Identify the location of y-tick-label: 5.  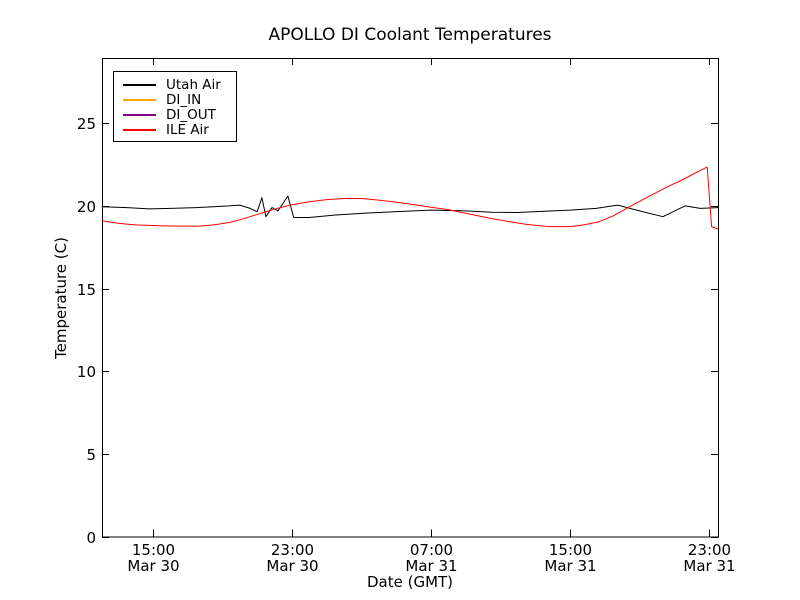
(91, 454).